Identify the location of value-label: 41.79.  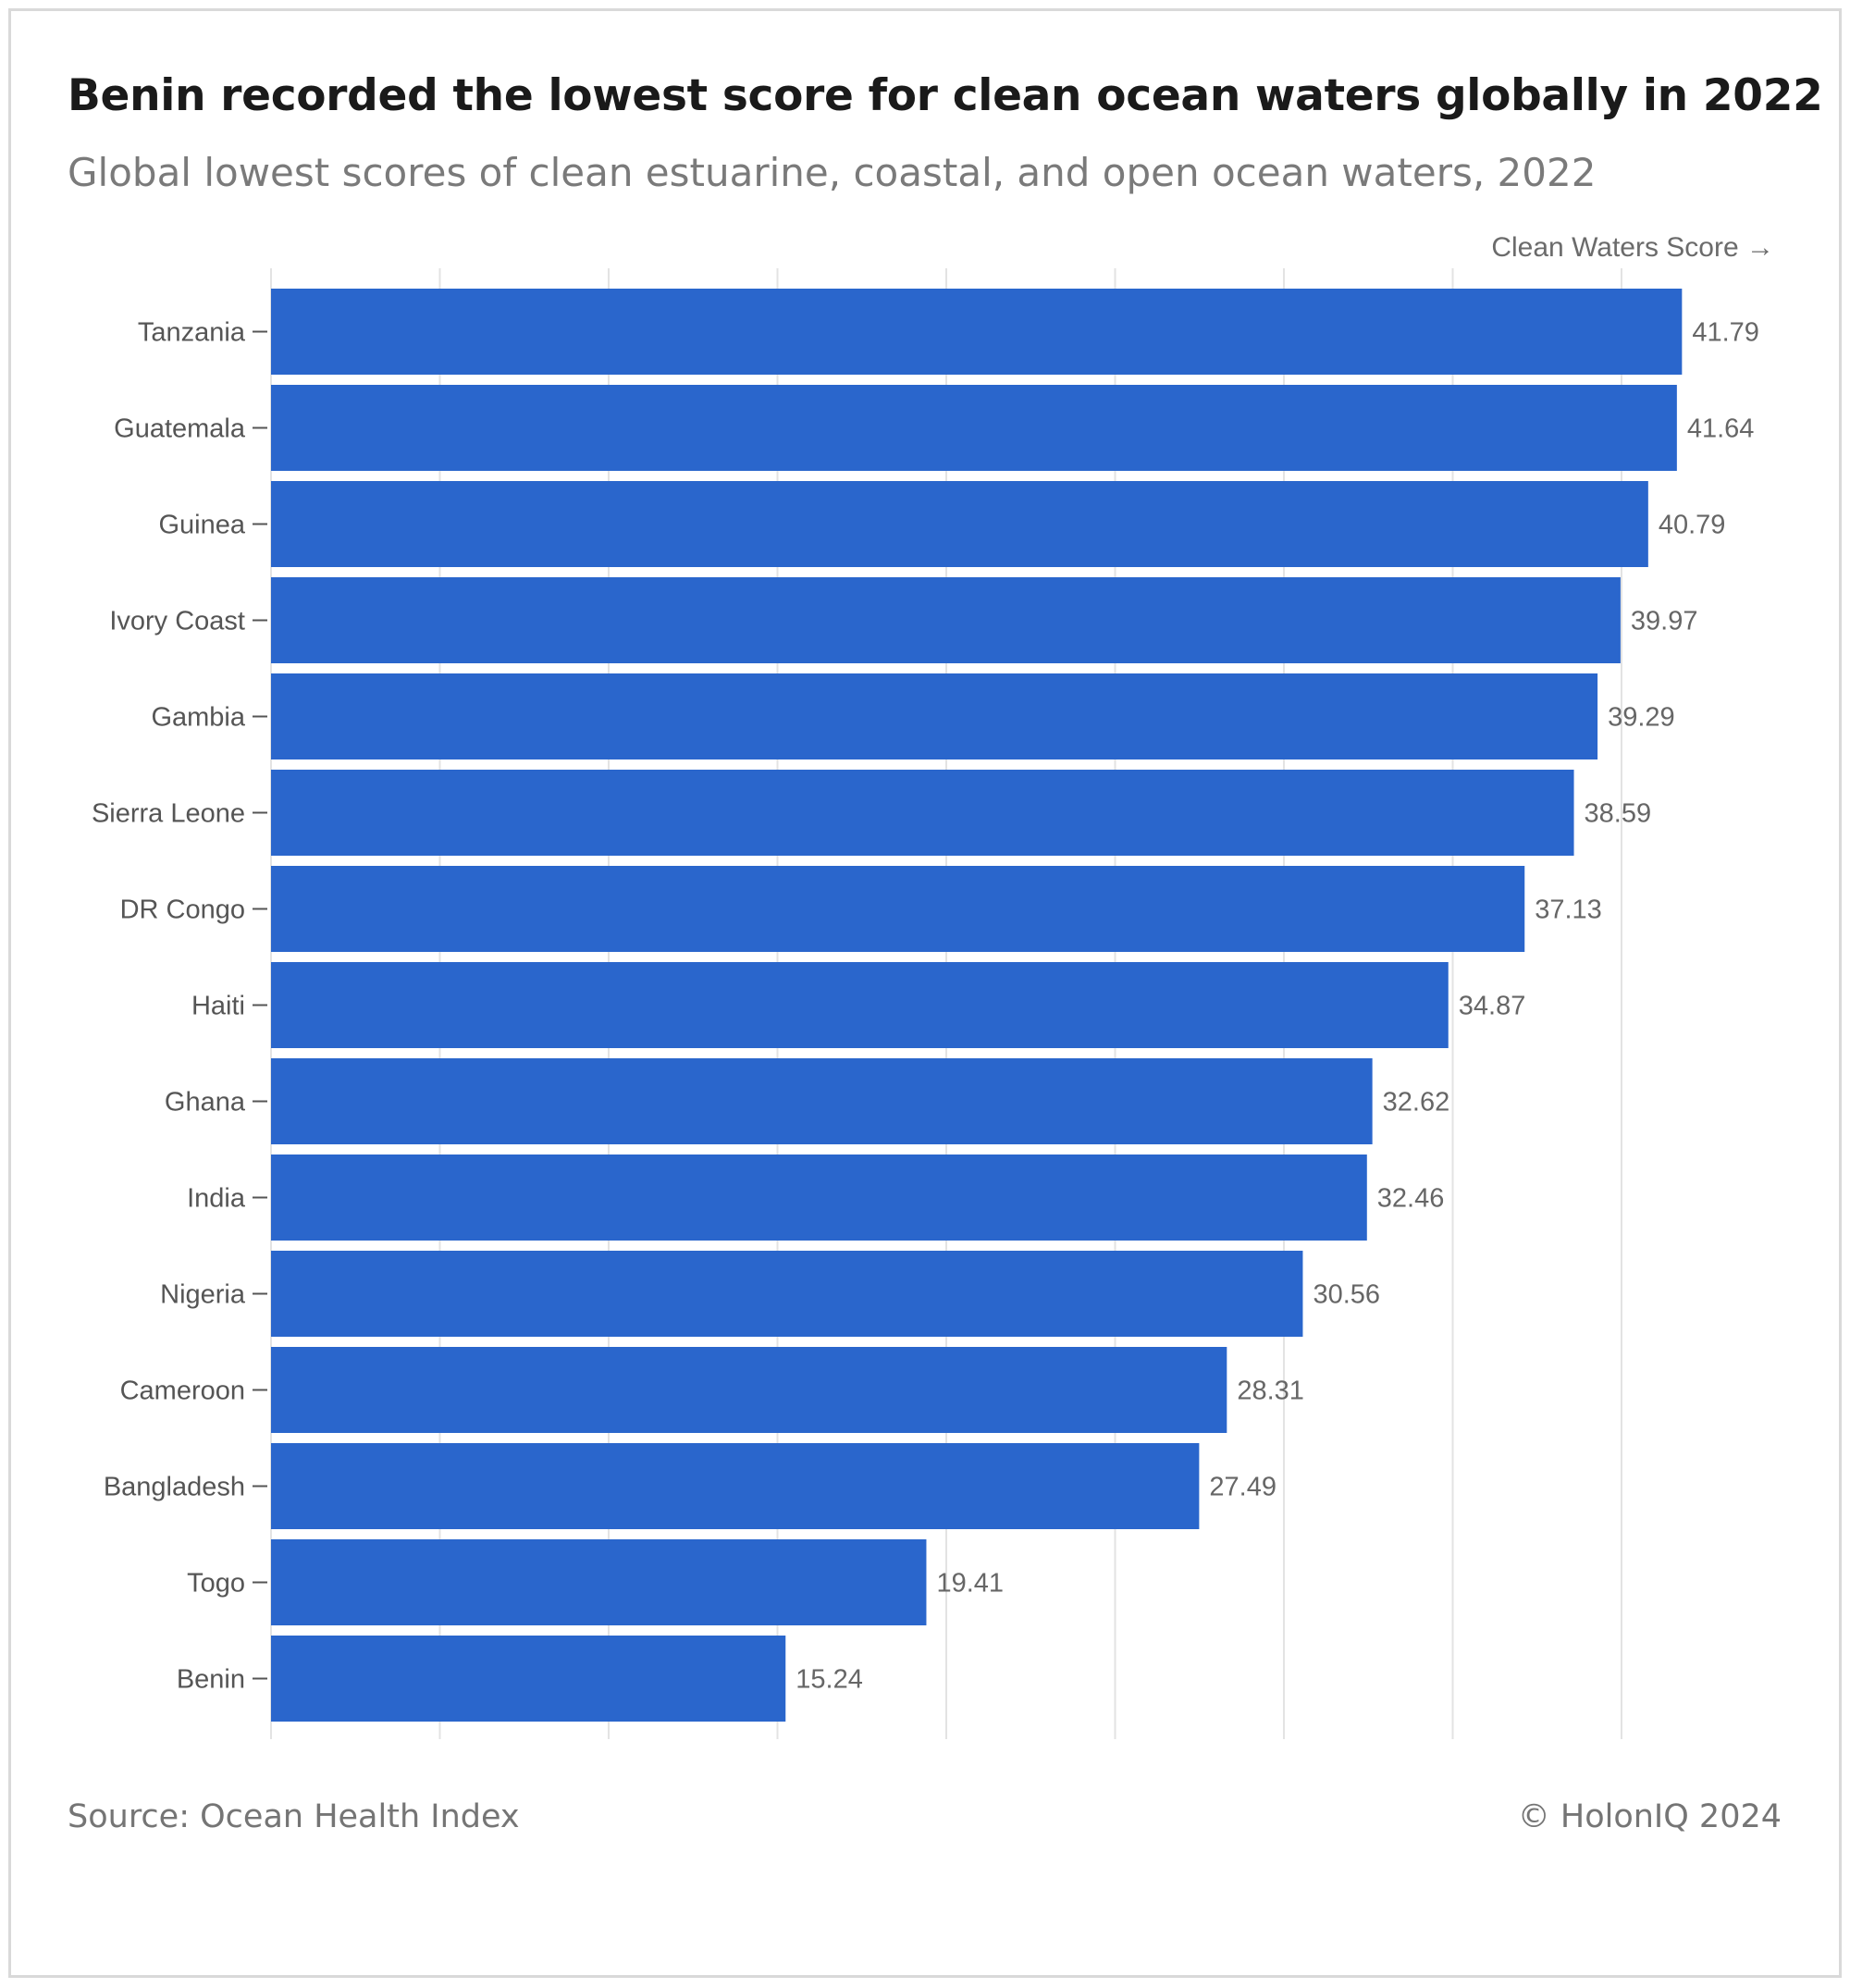
(1725, 333).